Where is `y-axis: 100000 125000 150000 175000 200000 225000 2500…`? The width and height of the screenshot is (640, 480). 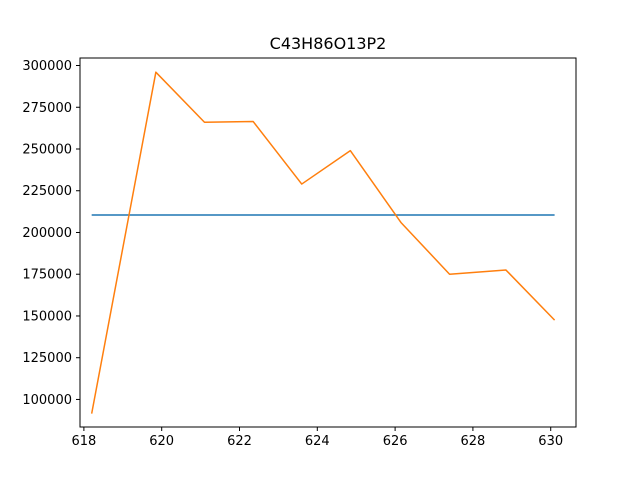
y-axis: 100000 125000 150000 175000 200000 225000 2500… is located at coordinates (51, 233).